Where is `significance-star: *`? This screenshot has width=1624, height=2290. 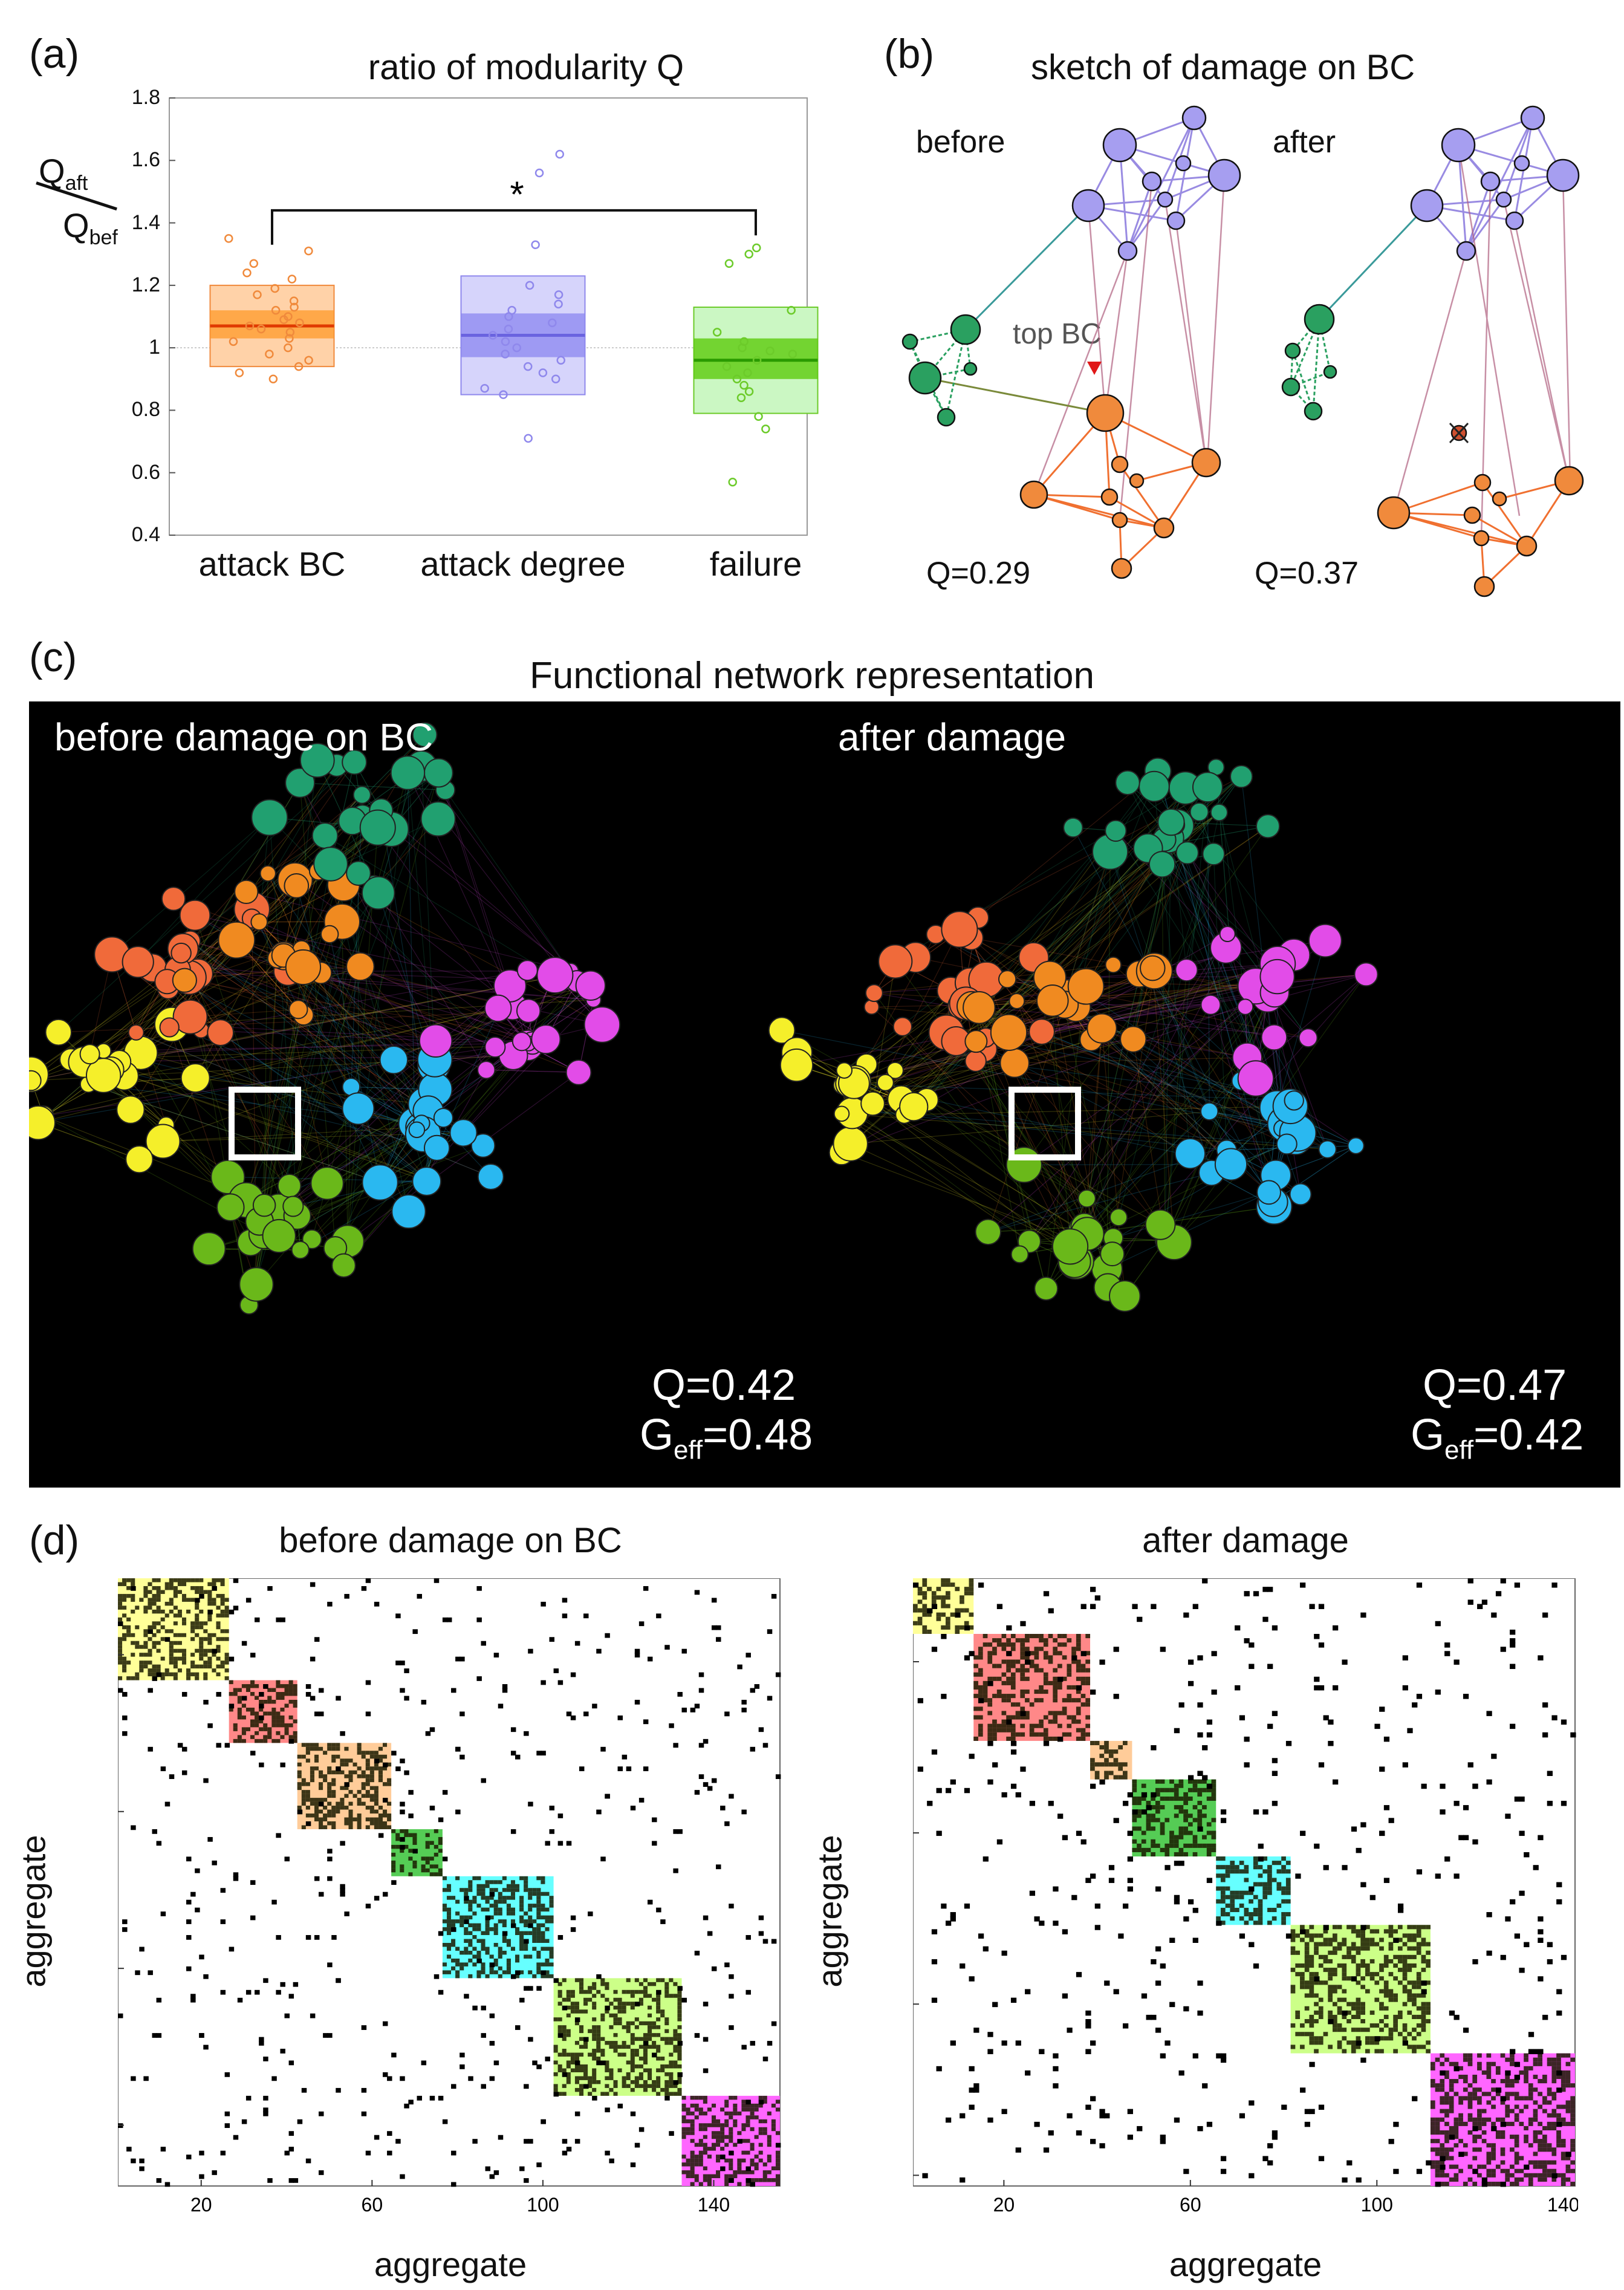 significance-star: * is located at coordinates (517, 194).